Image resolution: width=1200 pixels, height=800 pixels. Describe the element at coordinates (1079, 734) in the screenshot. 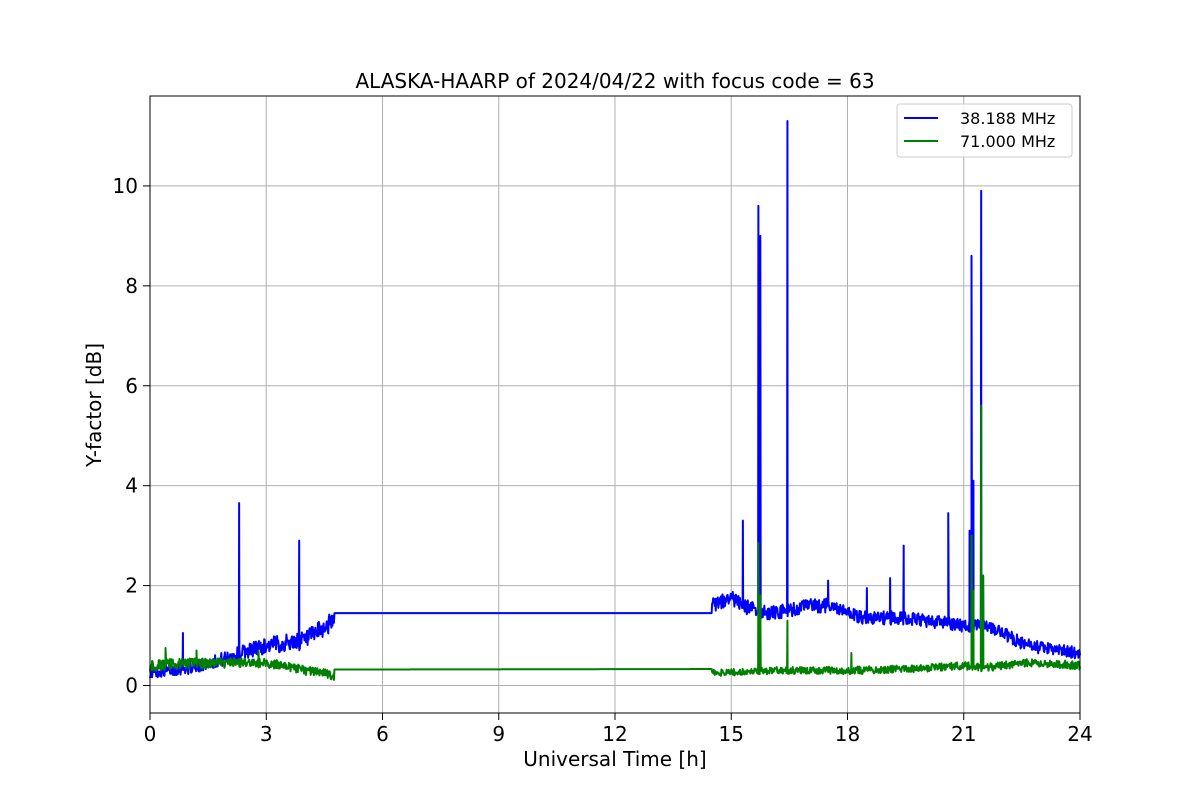

I see `x-tick-label: 24` at that location.